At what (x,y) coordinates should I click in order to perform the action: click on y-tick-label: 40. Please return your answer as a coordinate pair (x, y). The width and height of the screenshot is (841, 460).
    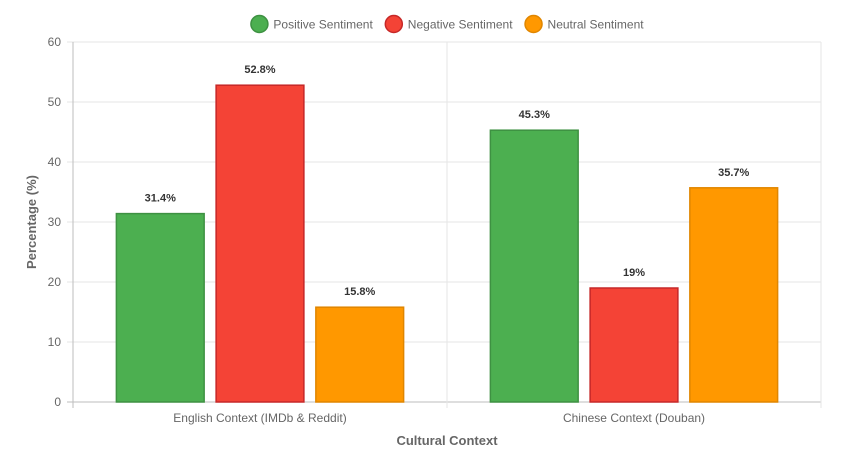
    Looking at the image, I should click on (55, 162).